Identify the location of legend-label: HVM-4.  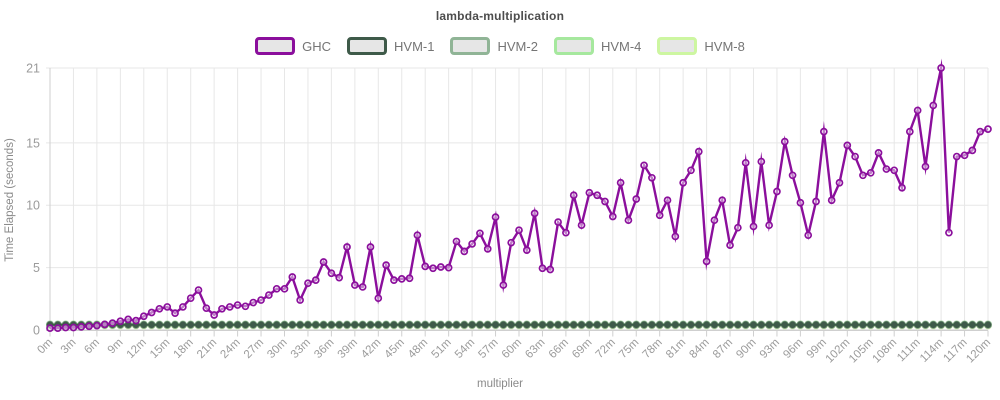
(621, 46).